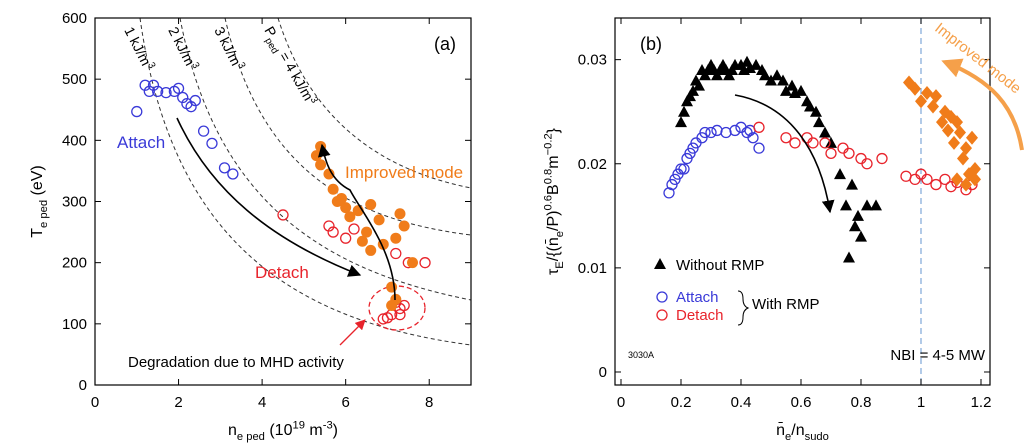 This screenshot has width=1030, height=443. What do you see at coordinates (429, 402) in the screenshot?
I see `x-tick-label: 8` at bounding box center [429, 402].